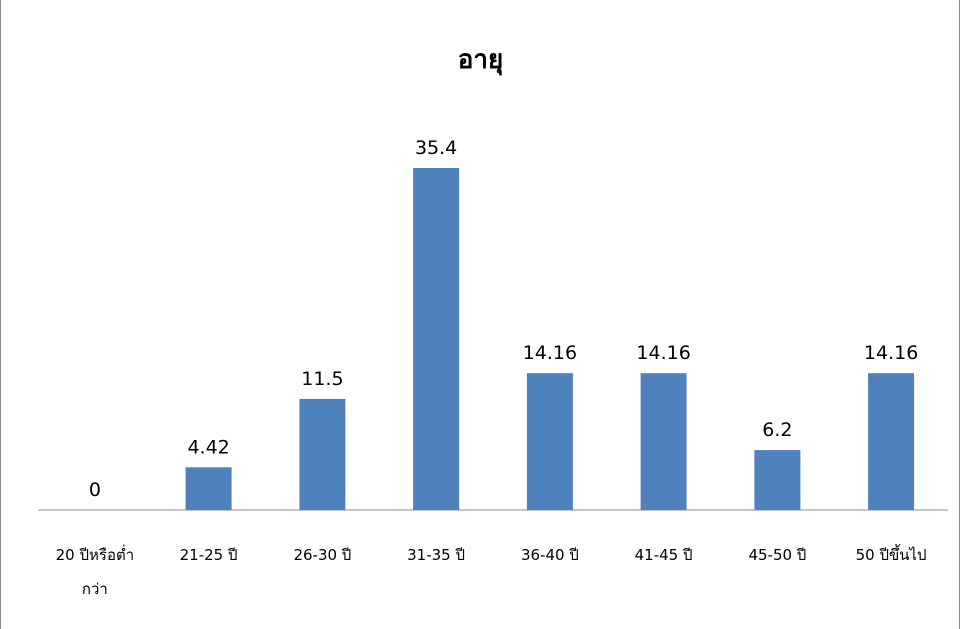 Image resolution: width=961 pixels, height=629 pixels. Describe the element at coordinates (209, 555) in the screenshot. I see `category-label-1: 21-25 ปี` at that location.